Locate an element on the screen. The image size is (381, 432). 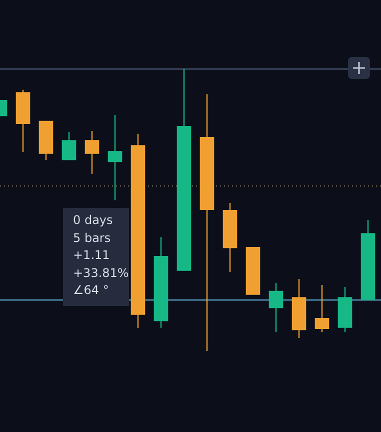
annotation: 0 days is located at coordinates (93, 220).